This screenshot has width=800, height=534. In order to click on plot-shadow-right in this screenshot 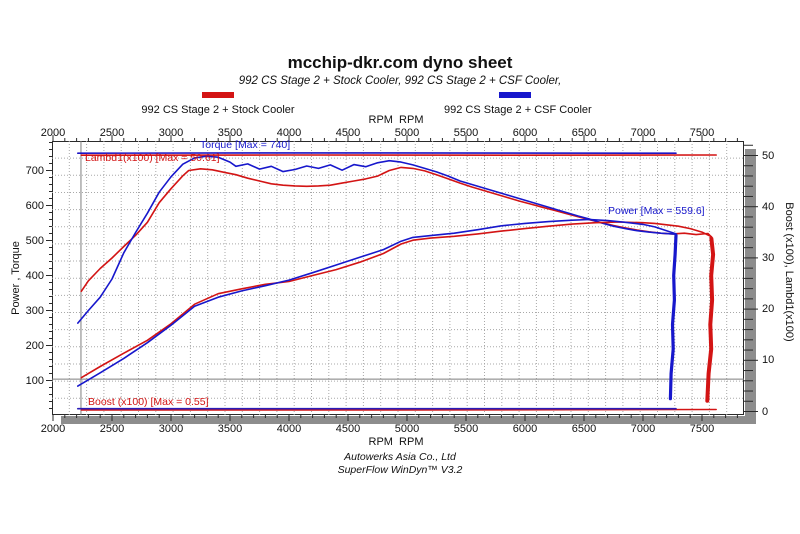, I will do `click(750, 286)`.